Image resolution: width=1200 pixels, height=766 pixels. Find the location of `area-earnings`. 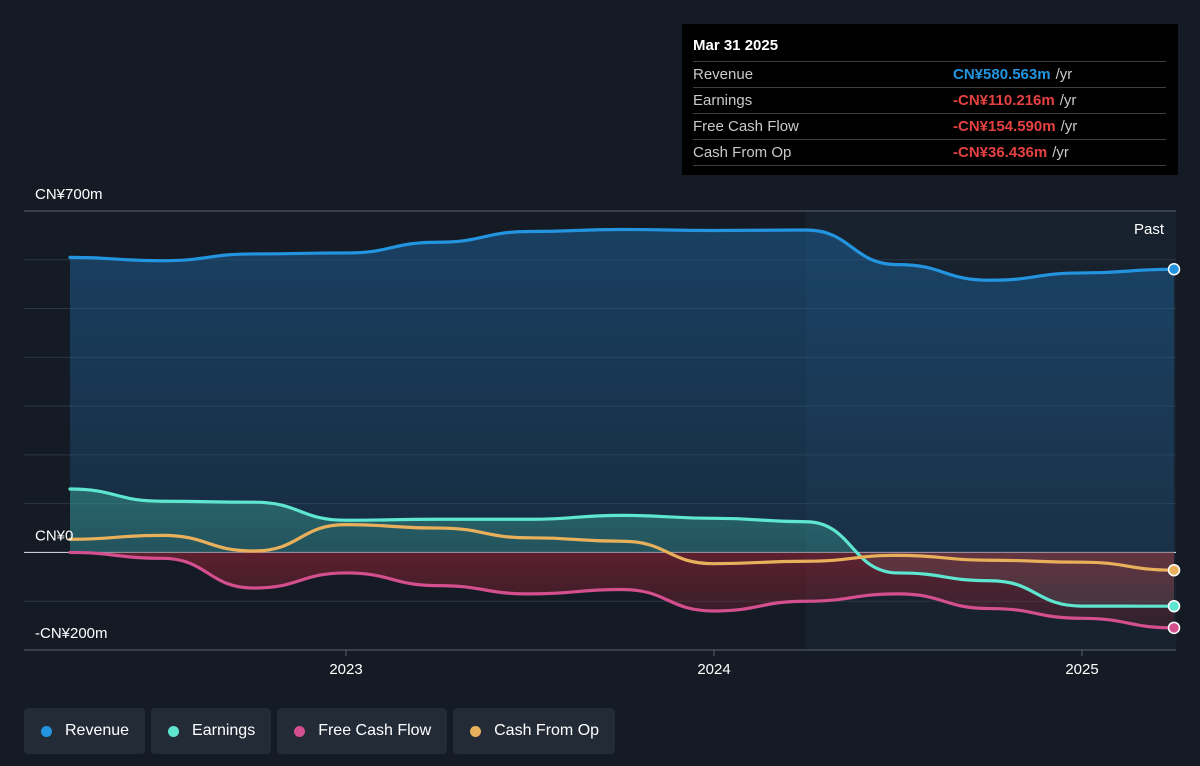

area-earnings is located at coordinates (622, 548).